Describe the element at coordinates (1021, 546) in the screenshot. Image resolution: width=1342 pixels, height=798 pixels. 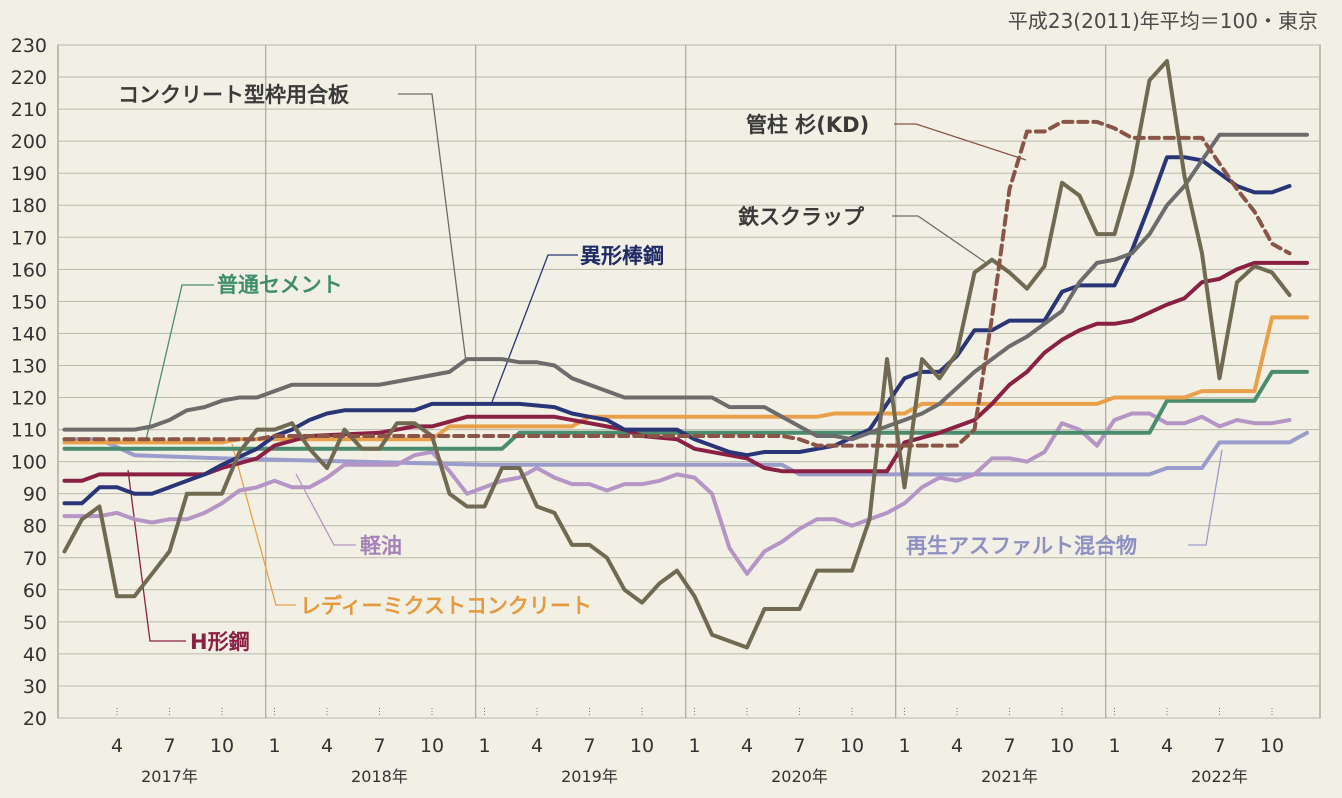
I see `series-label: 再生アスファルト混合物` at that location.